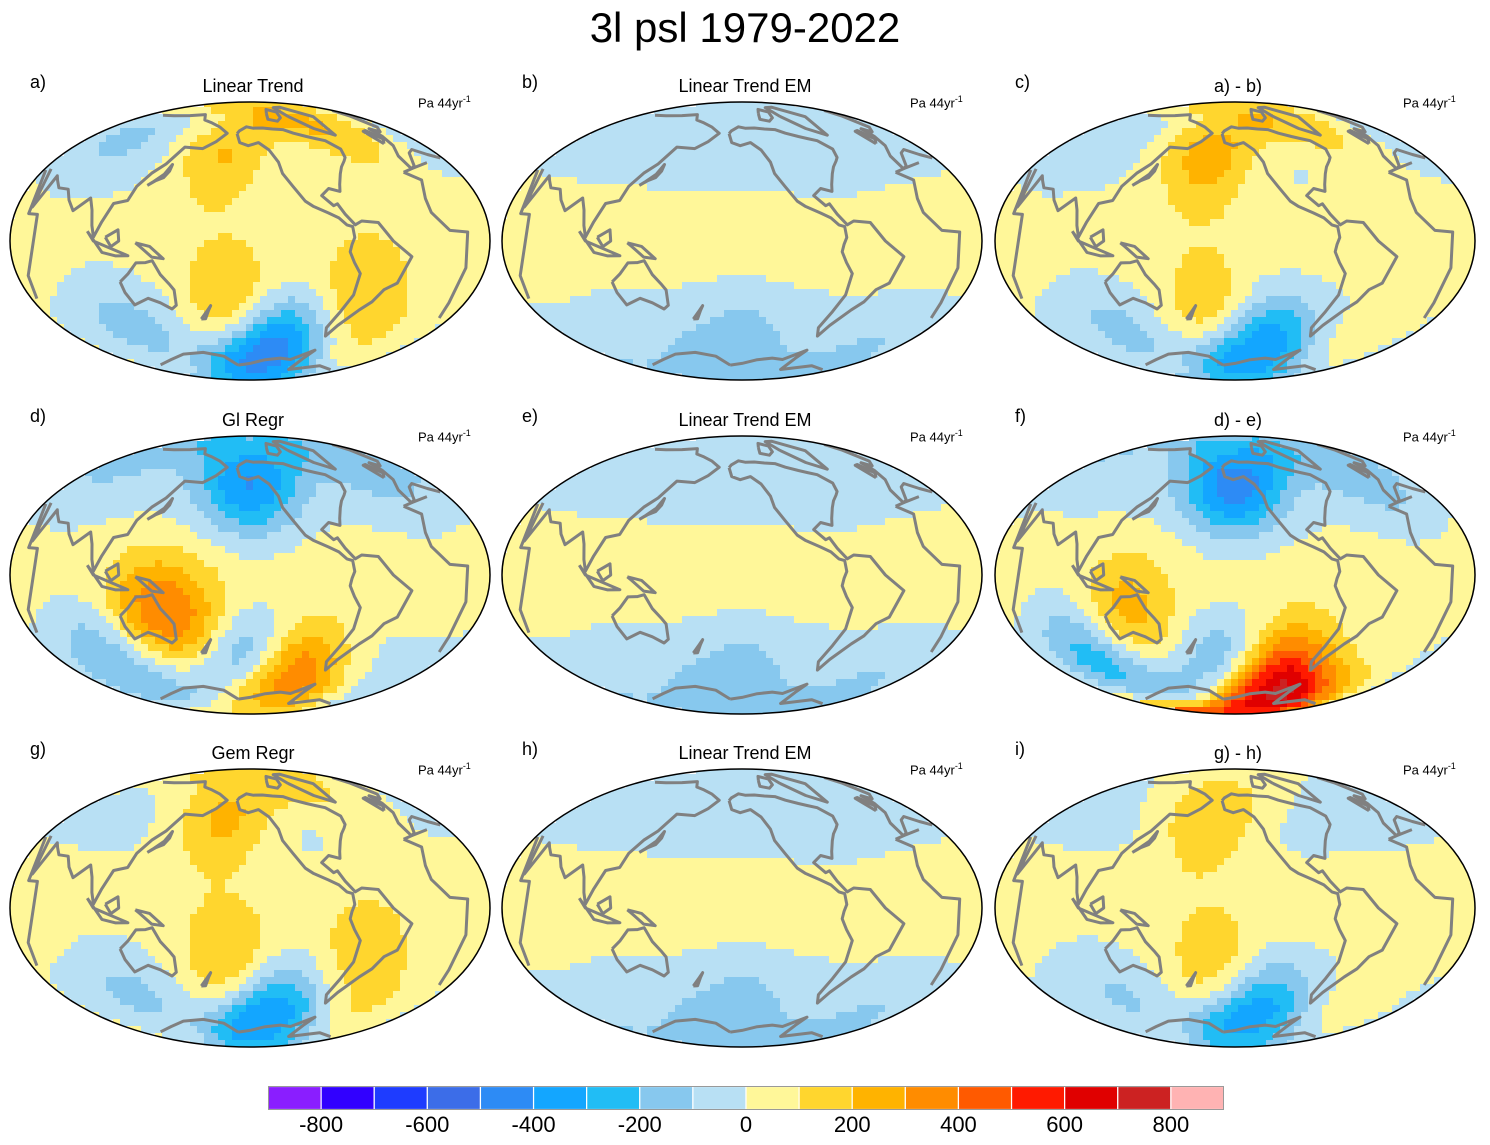 The width and height of the screenshot is (1490, 1145). I want to click on units-exponent: -1, so click(1451, 99).